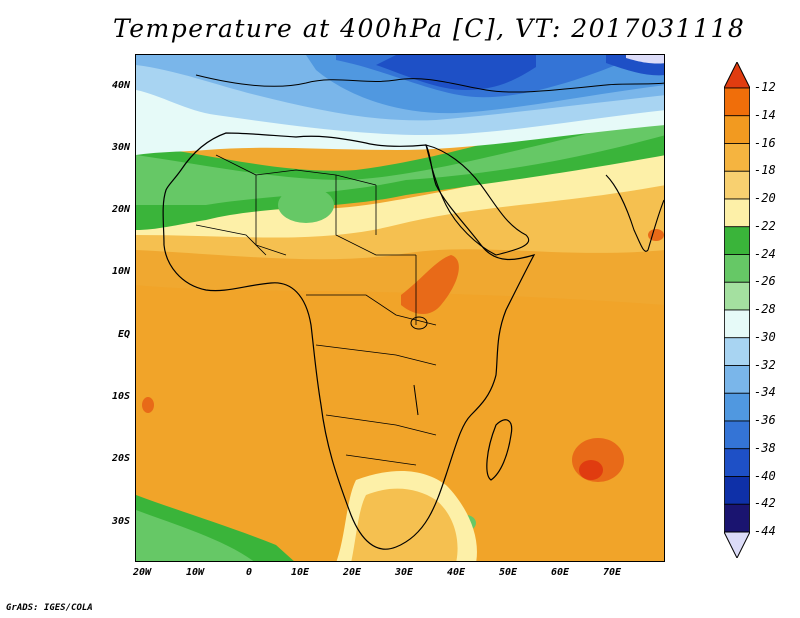 This screenshot has height=618, width=800. What do you see at coordinates (765, 87) in the screenshot?
I see `colorbar-level-label: -12` at bounding box center [765, 87].